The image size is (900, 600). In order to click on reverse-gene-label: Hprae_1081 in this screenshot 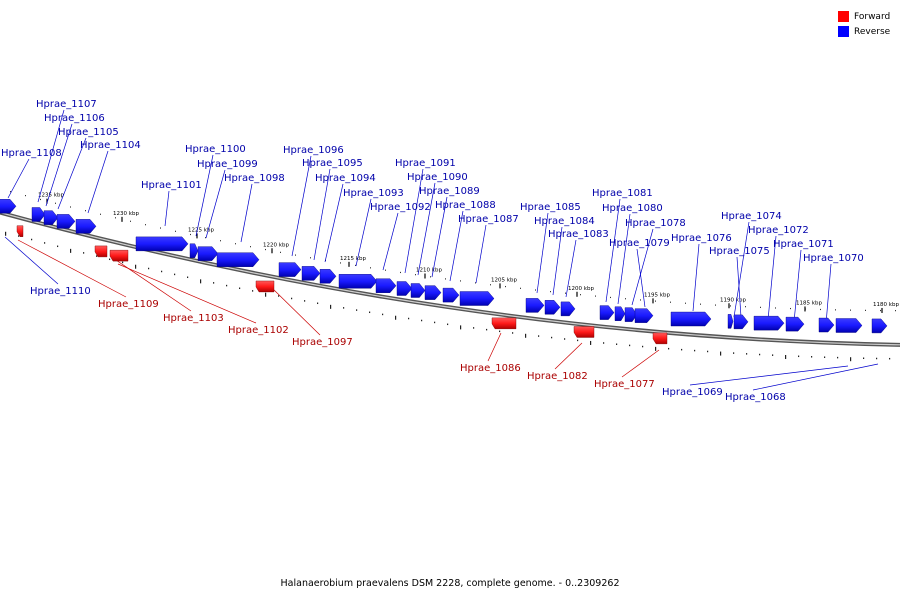, I will do `click(622, 193)`.